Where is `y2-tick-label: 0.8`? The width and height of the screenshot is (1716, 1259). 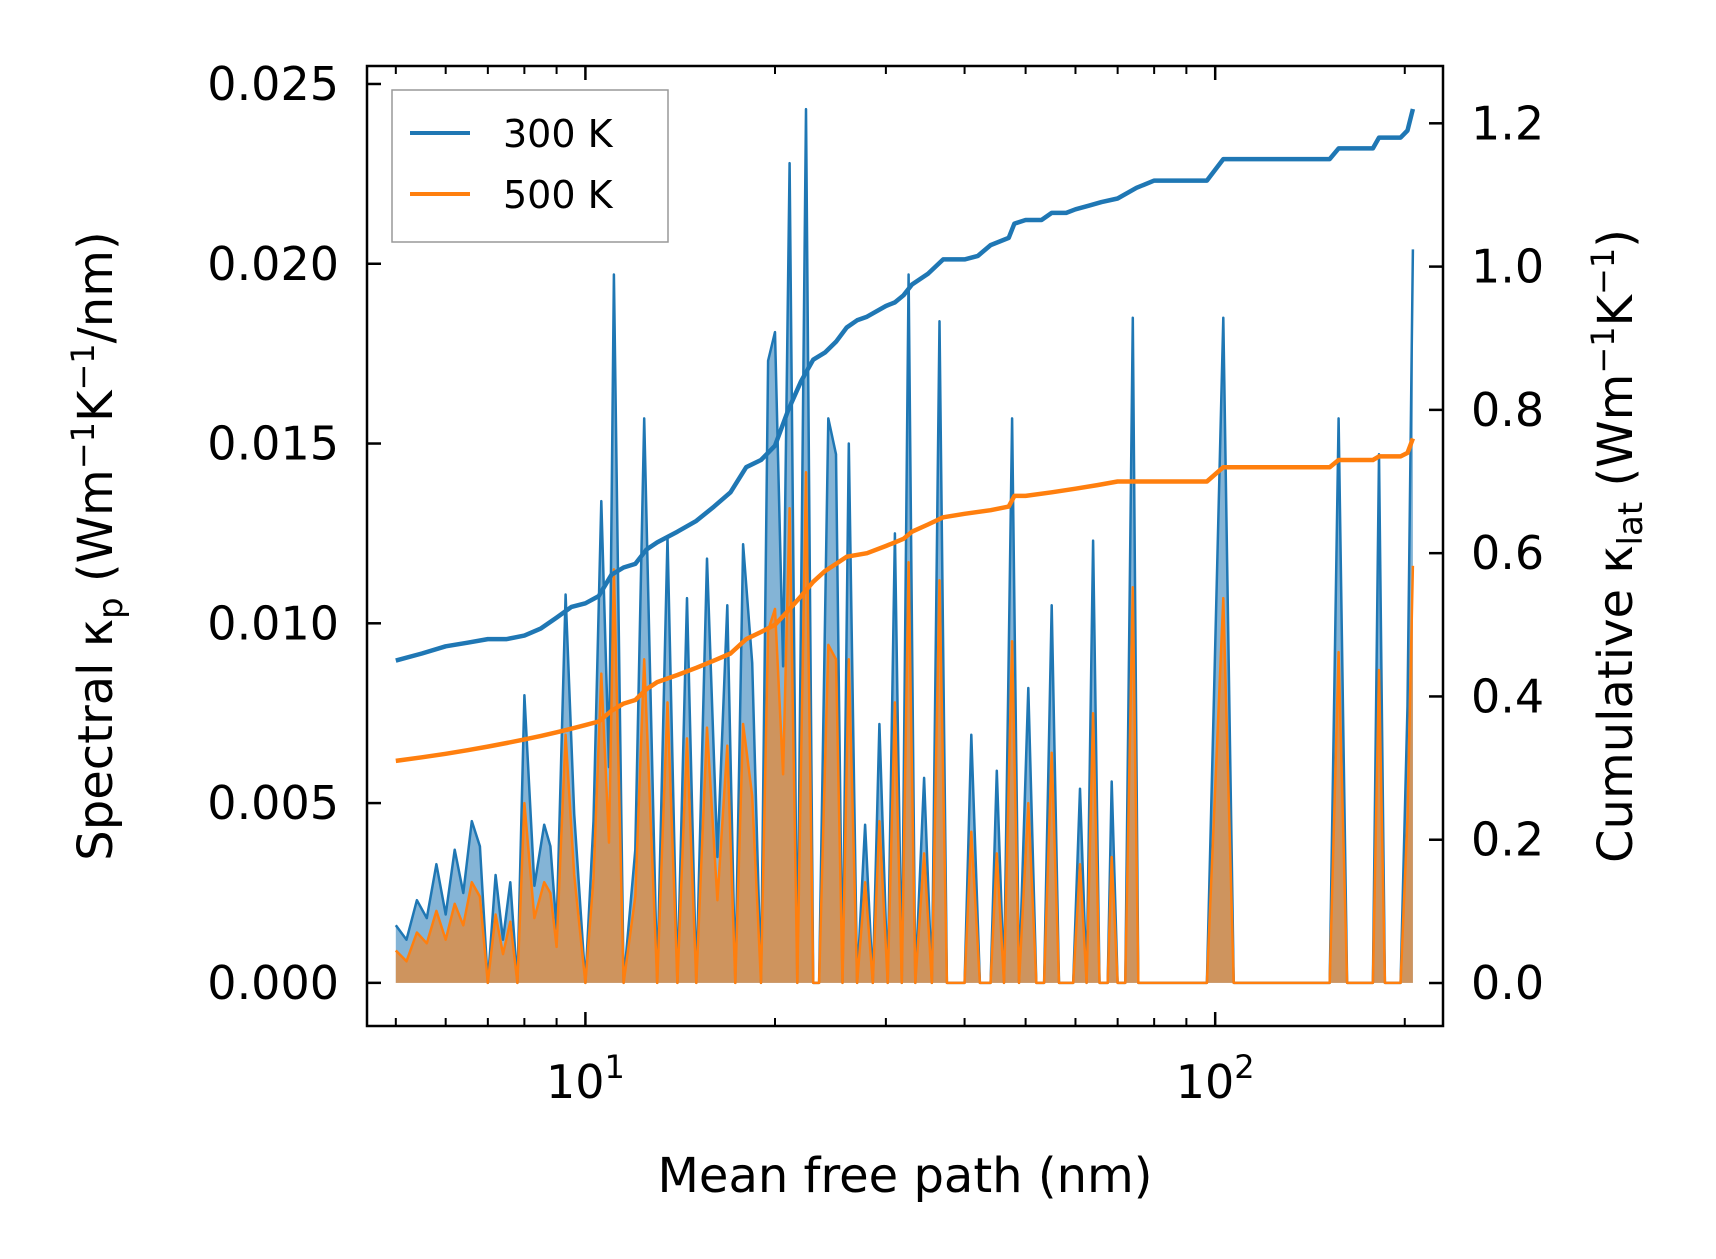
y2-tick-label: 0.8 is located at coordinates (1507, 410).